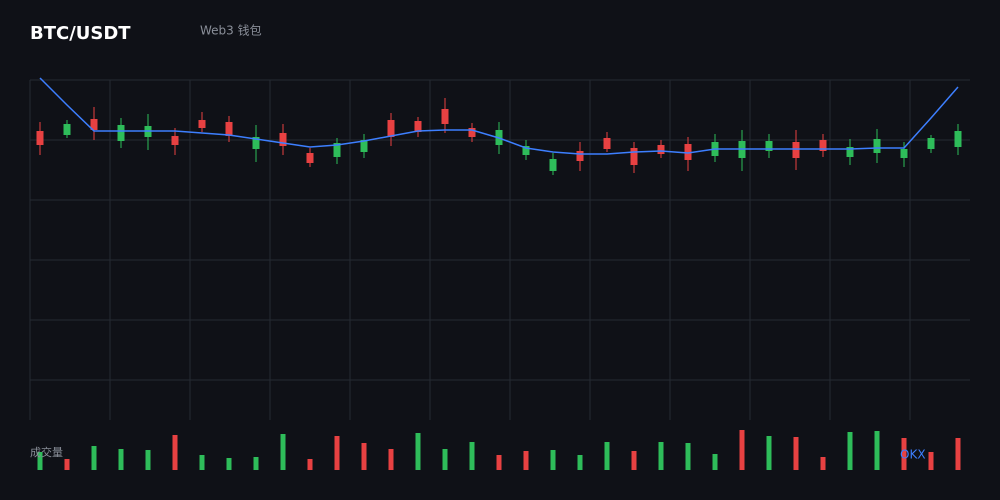 The image size is (1000, 500). Describe the element at coordinates (80, 33) in the screenshot. I see `chart-title: BTC/USDT` at that location.